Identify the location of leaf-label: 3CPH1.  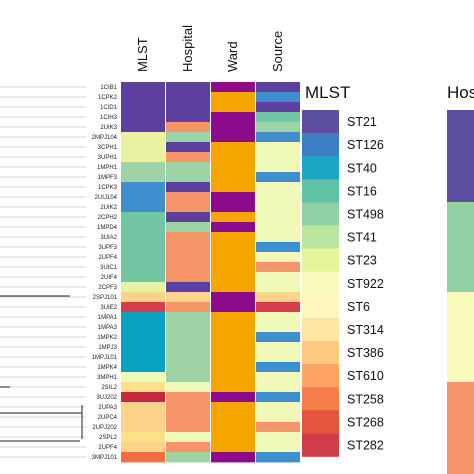
(108, 148).